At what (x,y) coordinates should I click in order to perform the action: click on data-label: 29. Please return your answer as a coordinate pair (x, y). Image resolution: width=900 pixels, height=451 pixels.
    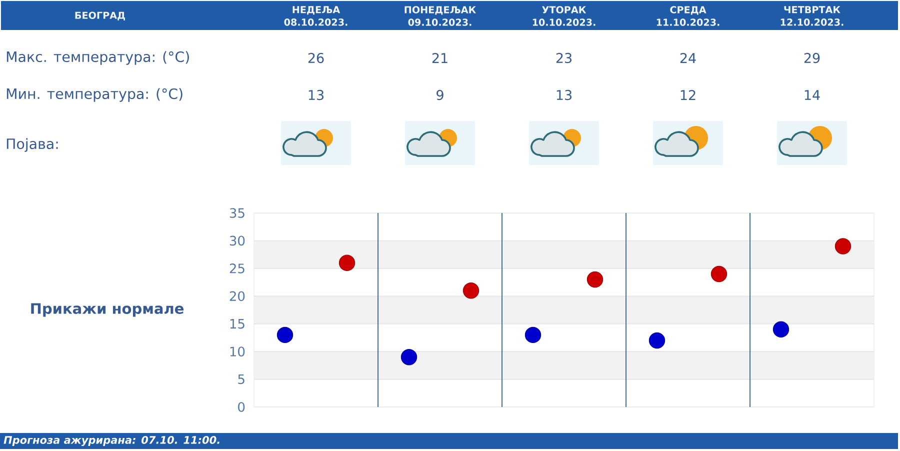
    Looking at the image, I should click on (812, 58).